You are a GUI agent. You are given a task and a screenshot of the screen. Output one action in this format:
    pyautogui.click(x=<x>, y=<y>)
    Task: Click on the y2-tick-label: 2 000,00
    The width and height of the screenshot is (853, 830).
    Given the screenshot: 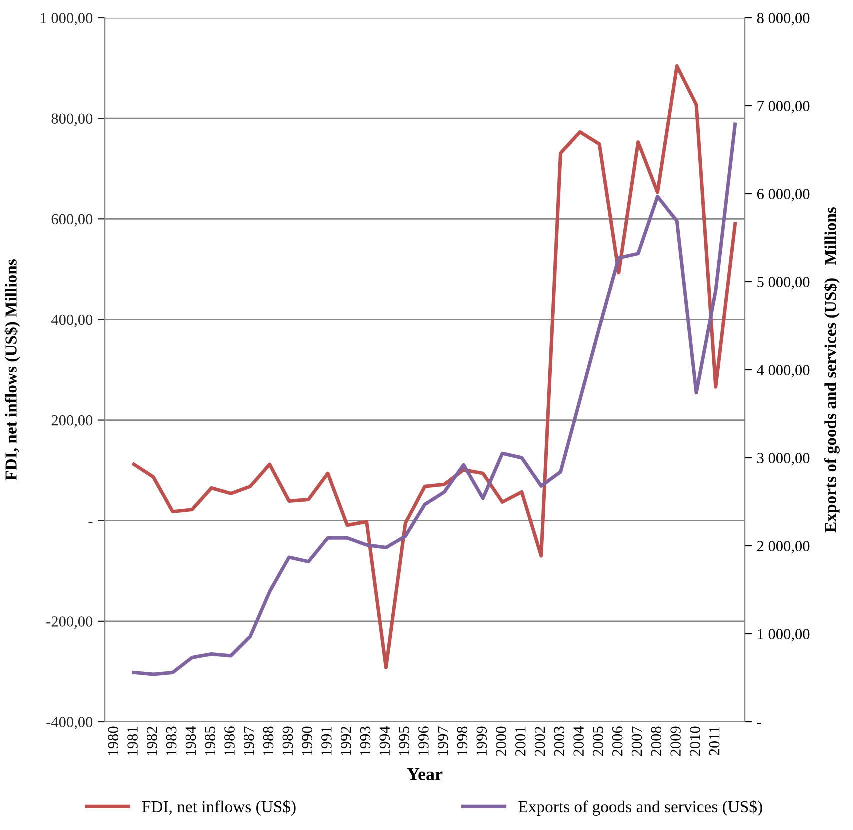 What is the action you would take?
    pyautogui.click(x=783, y=547)
    